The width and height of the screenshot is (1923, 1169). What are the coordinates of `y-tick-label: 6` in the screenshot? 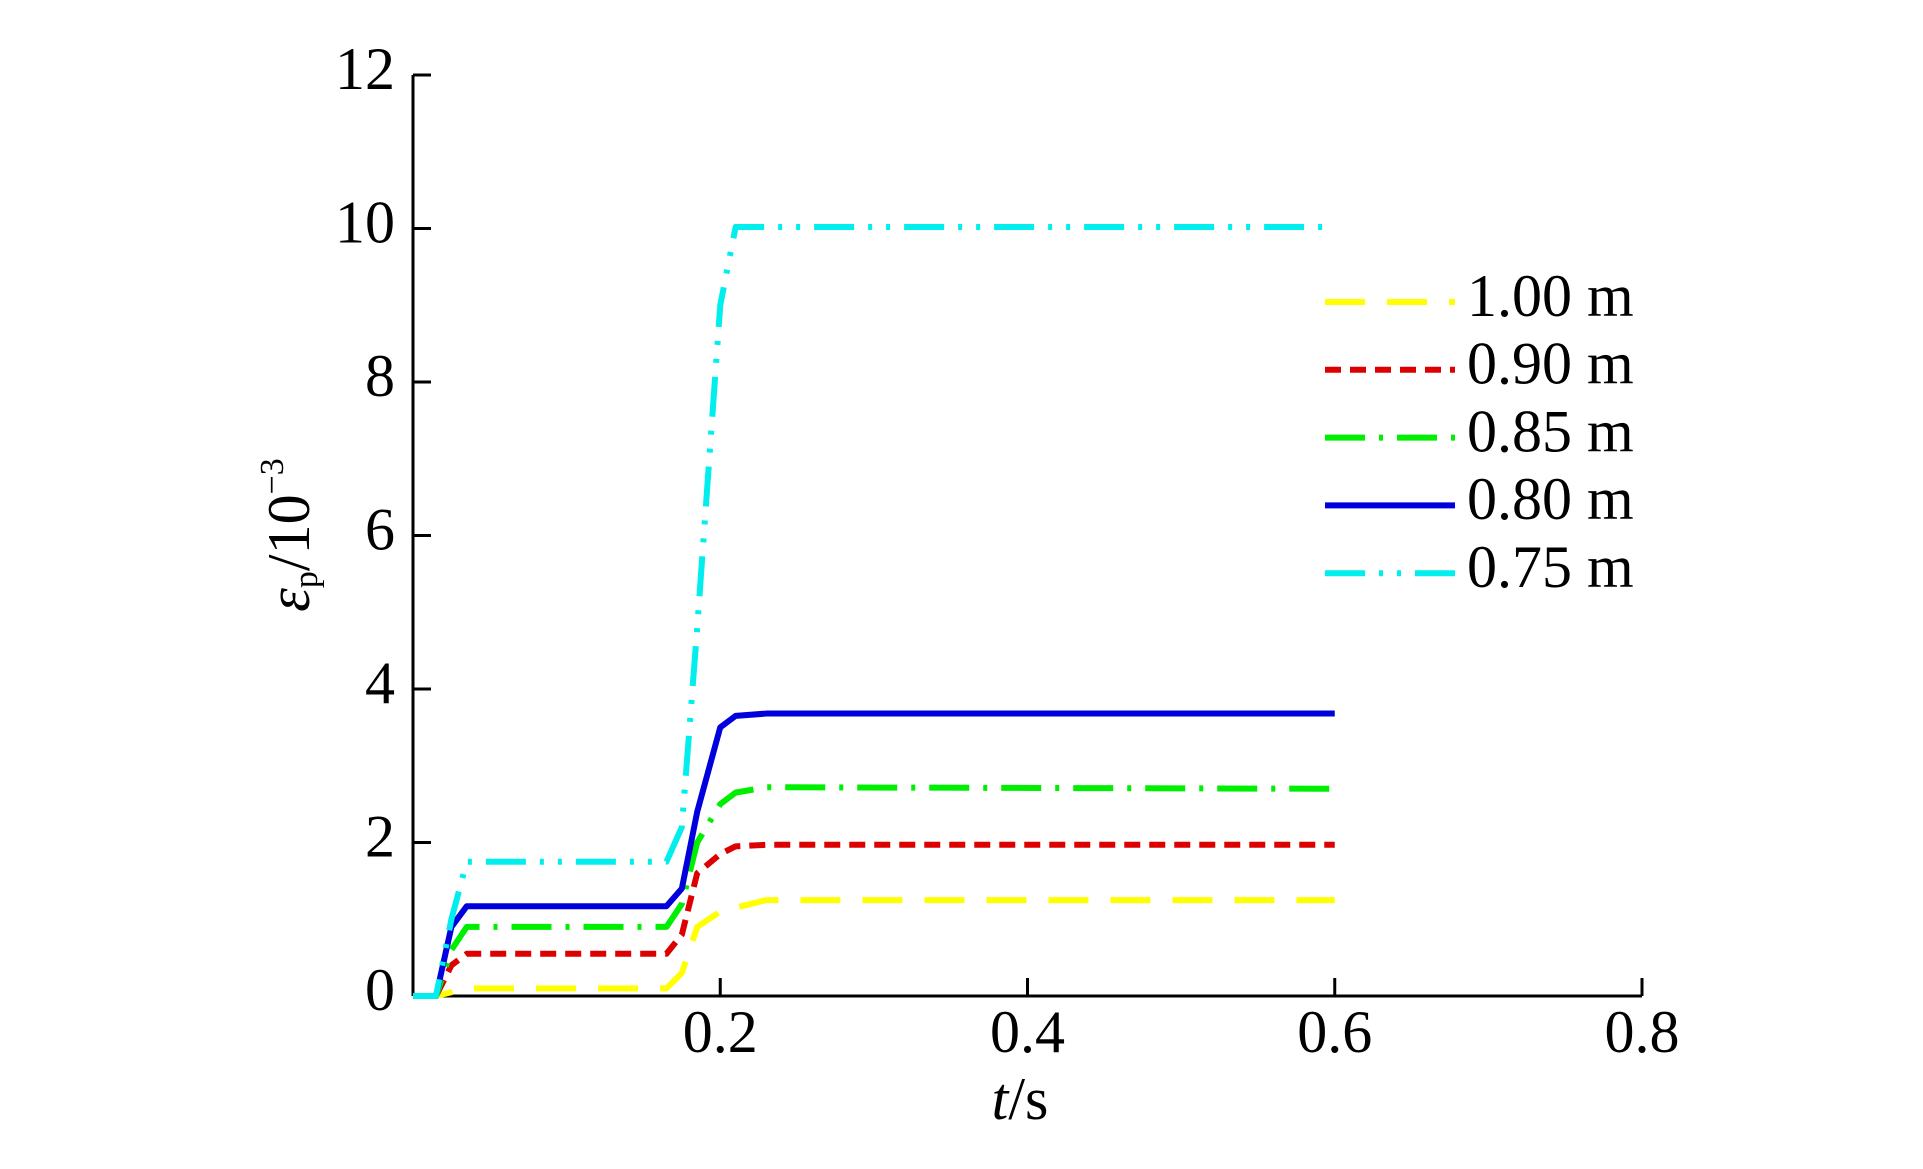 It's located at (380, 529).